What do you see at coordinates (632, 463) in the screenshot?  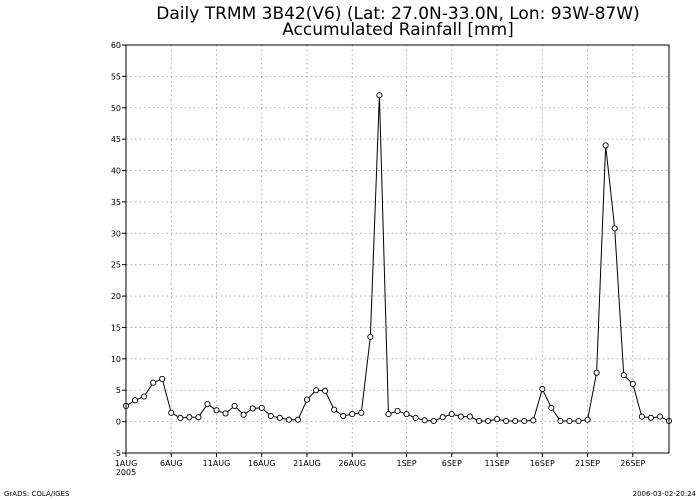 I see `x-tick-label: 26SEP` at bounding box center [632, 463].